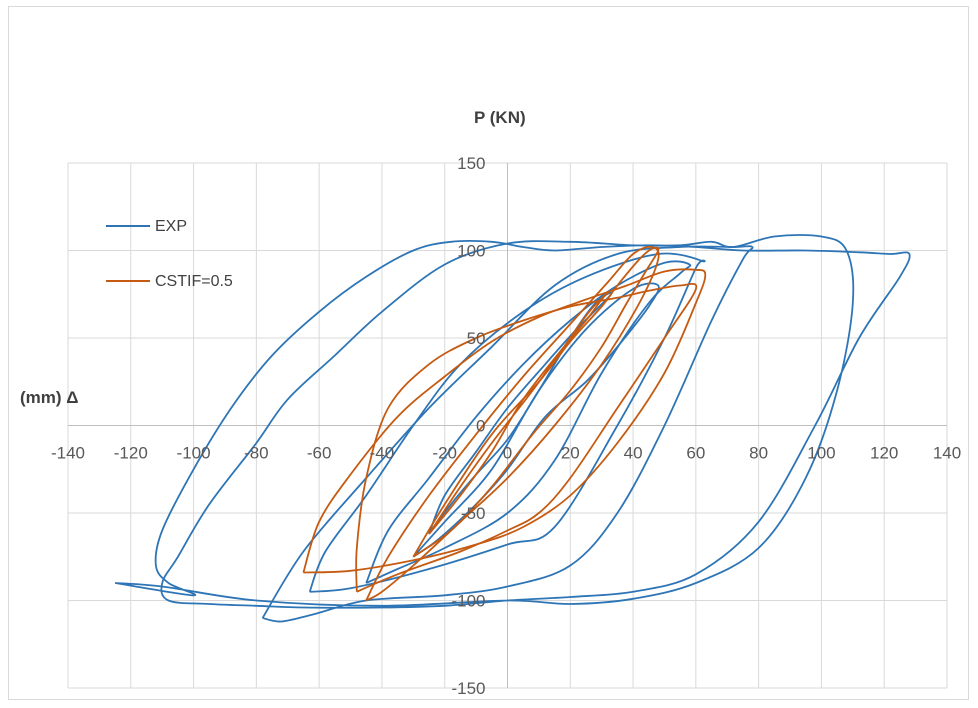 The width and height of the screenshot is (978, 708). Describe the element at coordinates (570, 453) in the screenshot. I see `x-tick-label: 20` at that location.